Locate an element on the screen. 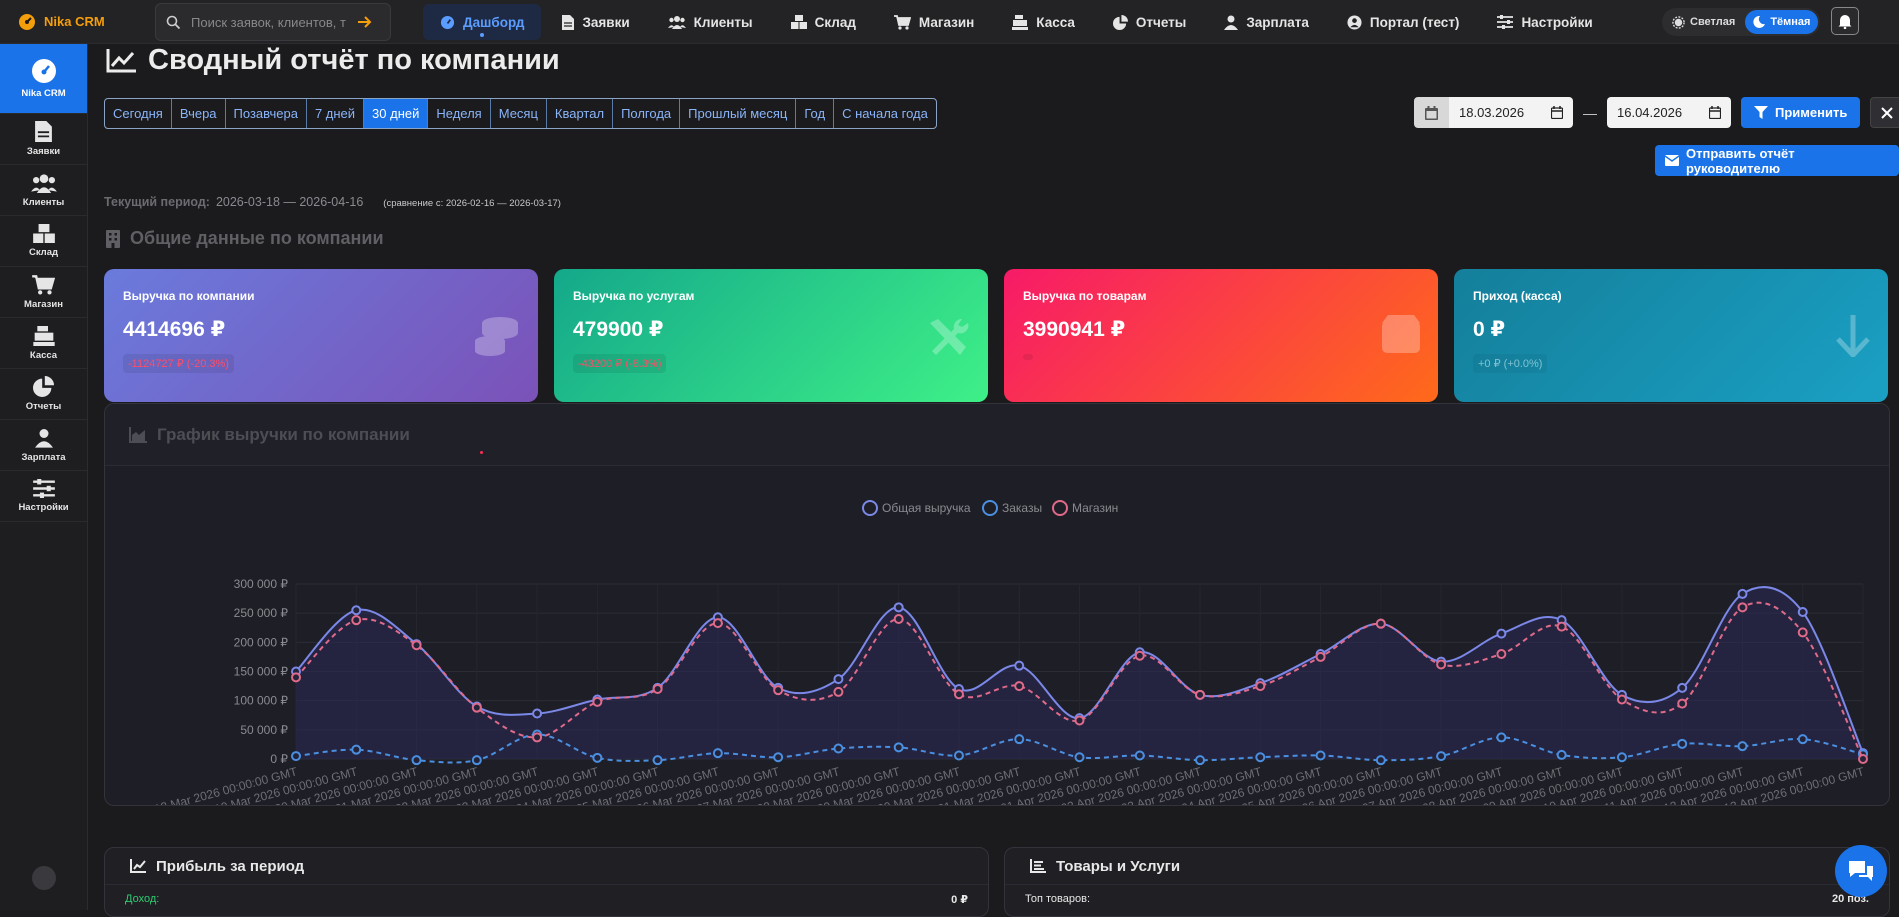 The image size is (1899, 917). period-month: Месяц is located at coordinates (519, 113).